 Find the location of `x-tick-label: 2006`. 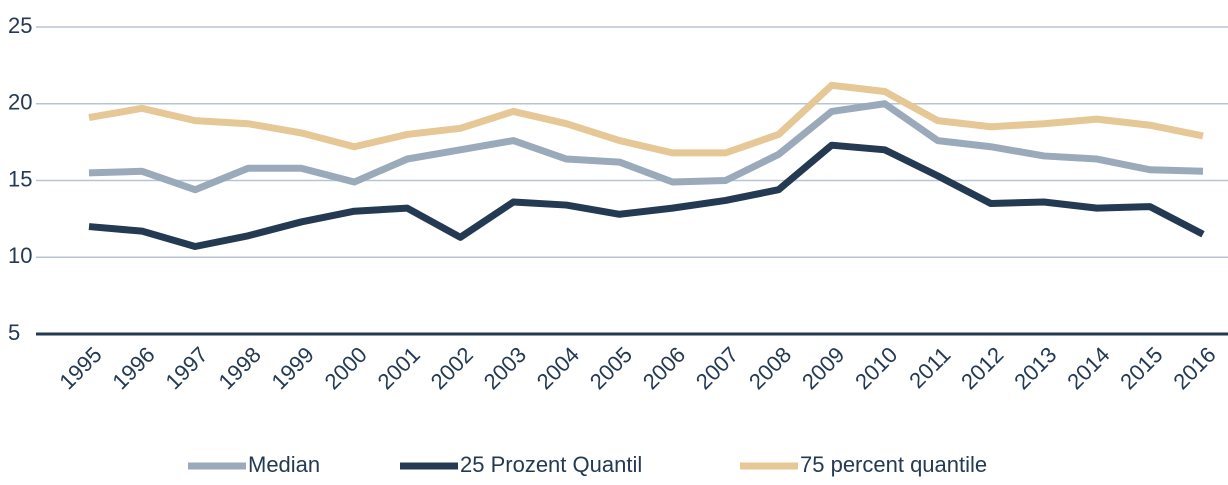

x-tick-label: 2006 is located at coordinates (664, 368).